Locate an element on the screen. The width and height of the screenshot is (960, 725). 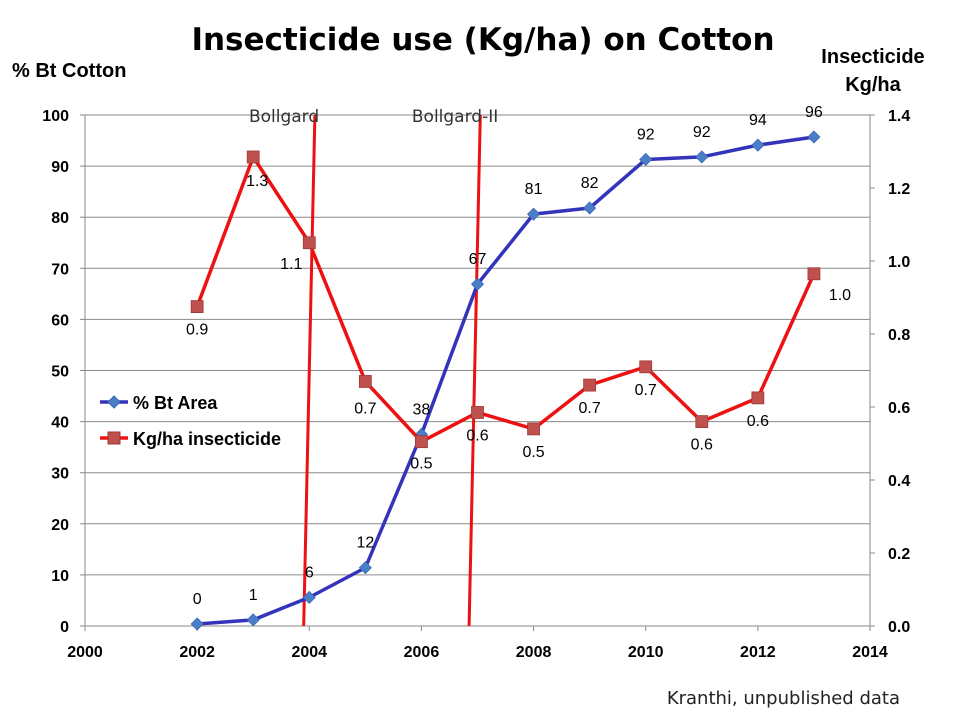
x-tick-label: 2014 is located at coordinates (870, 652).